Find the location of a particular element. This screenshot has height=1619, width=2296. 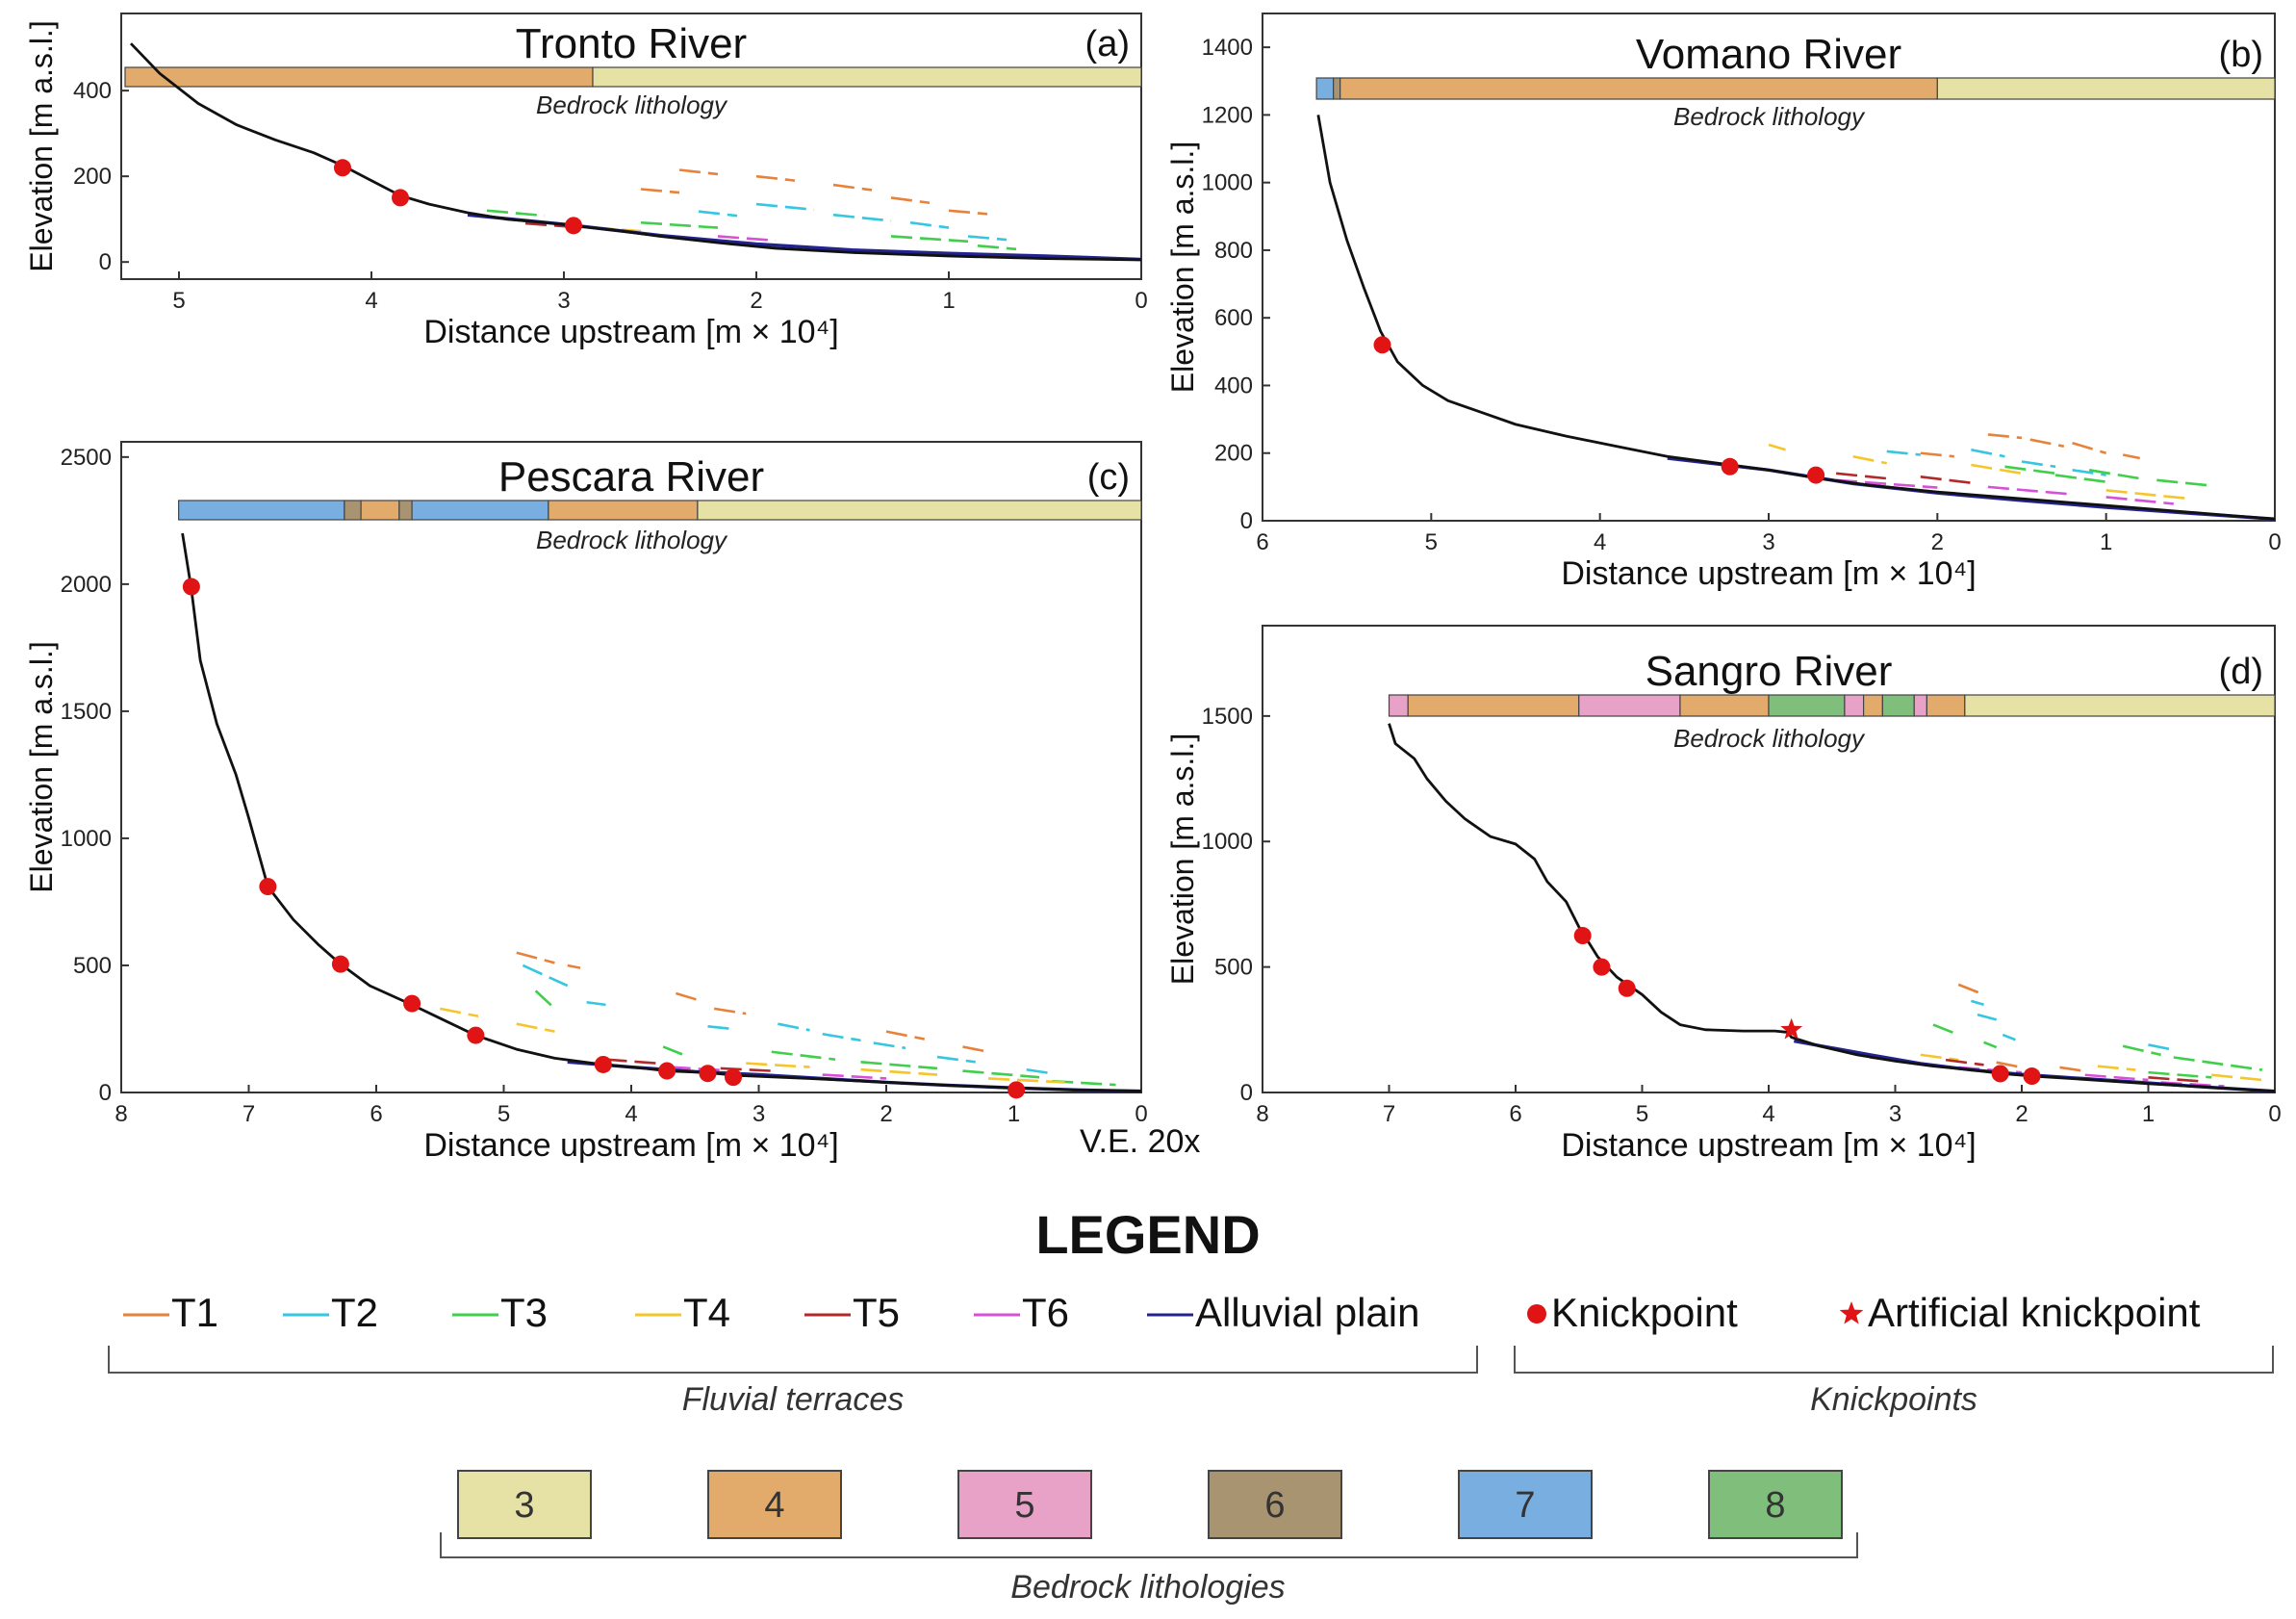

y-axis-label: Elevation [m a.s.l.] is located at coordinates (41, 766).